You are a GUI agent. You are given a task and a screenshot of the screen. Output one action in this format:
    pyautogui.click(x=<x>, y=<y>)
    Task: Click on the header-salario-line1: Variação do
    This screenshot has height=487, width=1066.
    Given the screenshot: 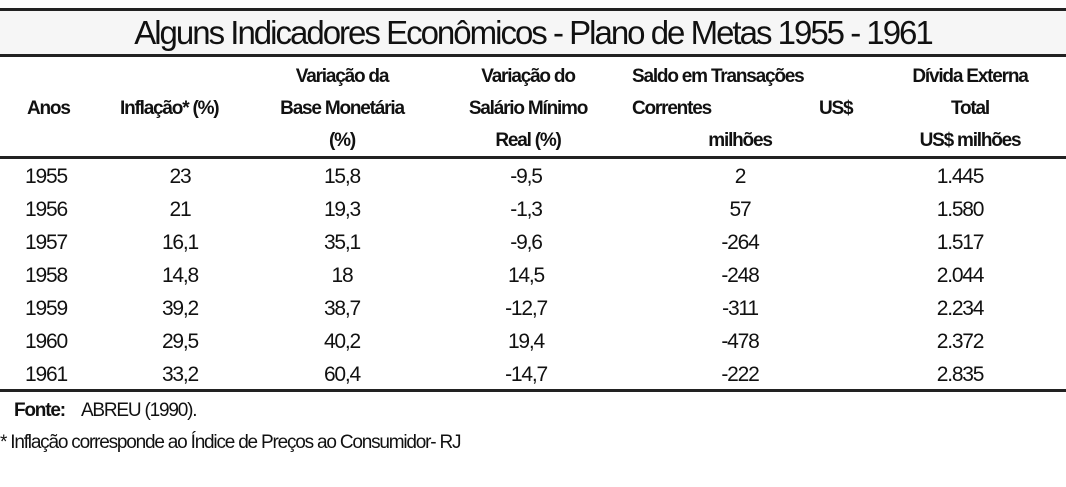 What is the action you would take?
    pyautogui.click(x=528, y=76)
    